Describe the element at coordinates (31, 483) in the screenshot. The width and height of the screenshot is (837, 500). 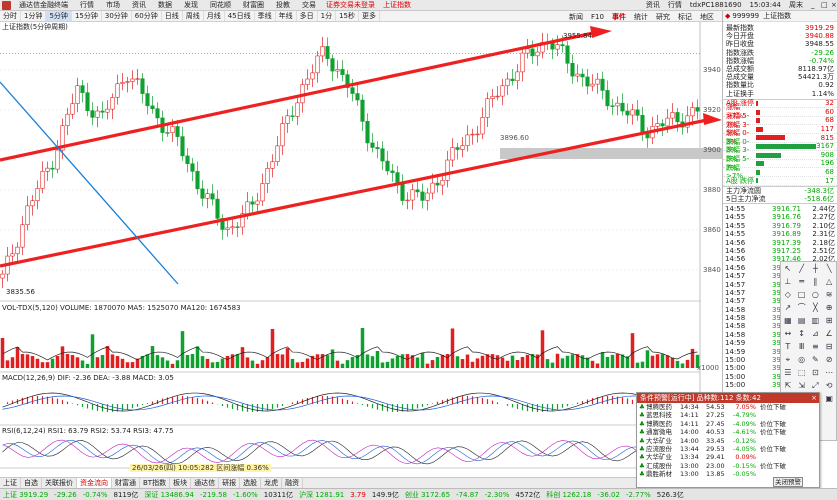
I see `bottom-tab: 自选` at that location.